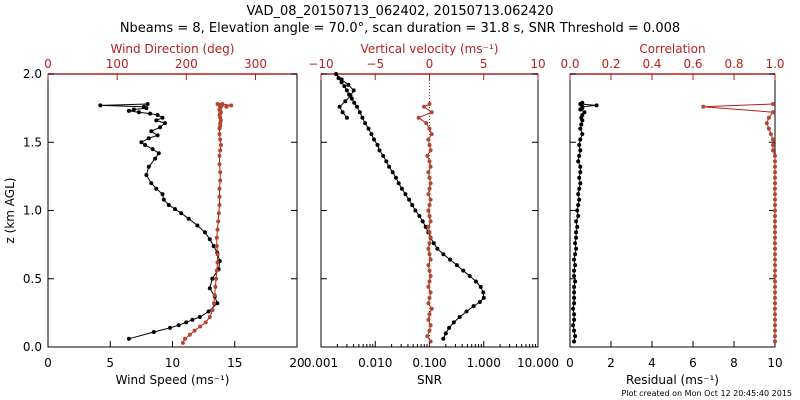 This screenshot has height=400, width=800. What do you see at coordinates (160, 221) in the screenshot?
I see `series-line-wind-speed` at bounding box center [160, 221].